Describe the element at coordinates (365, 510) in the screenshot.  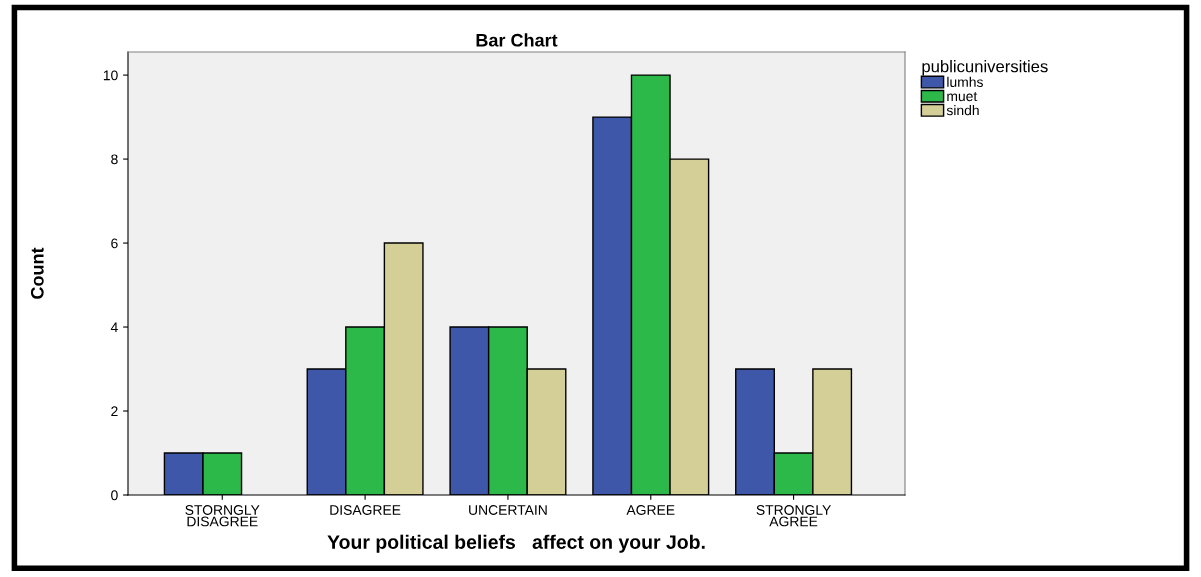
I see `x-tick-label: DISAGREE` at that location.